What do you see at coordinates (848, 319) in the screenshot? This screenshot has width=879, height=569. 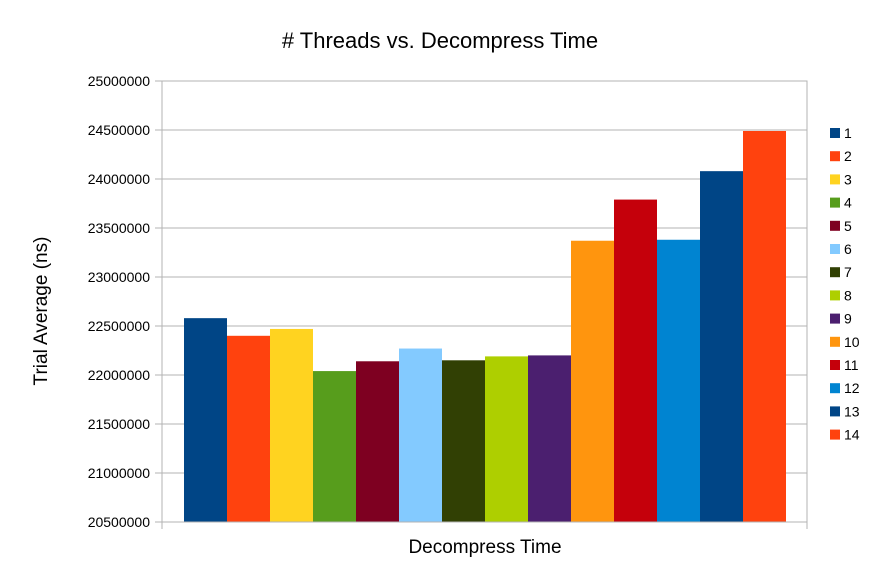 I see `legend-label: 9` at bounding box center [848, 319].